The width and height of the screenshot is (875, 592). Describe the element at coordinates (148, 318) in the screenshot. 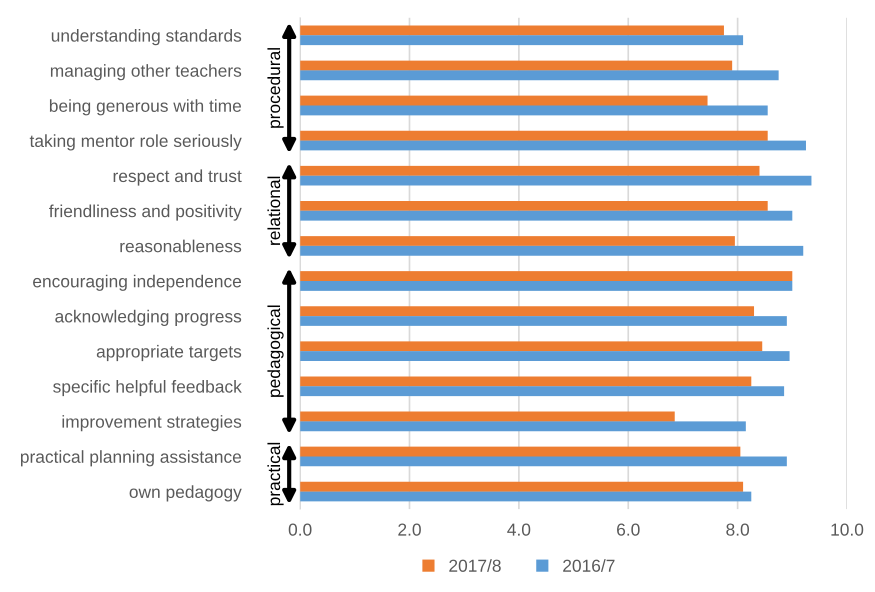

I see `y-tick-label: acknowledging progress` at that location.